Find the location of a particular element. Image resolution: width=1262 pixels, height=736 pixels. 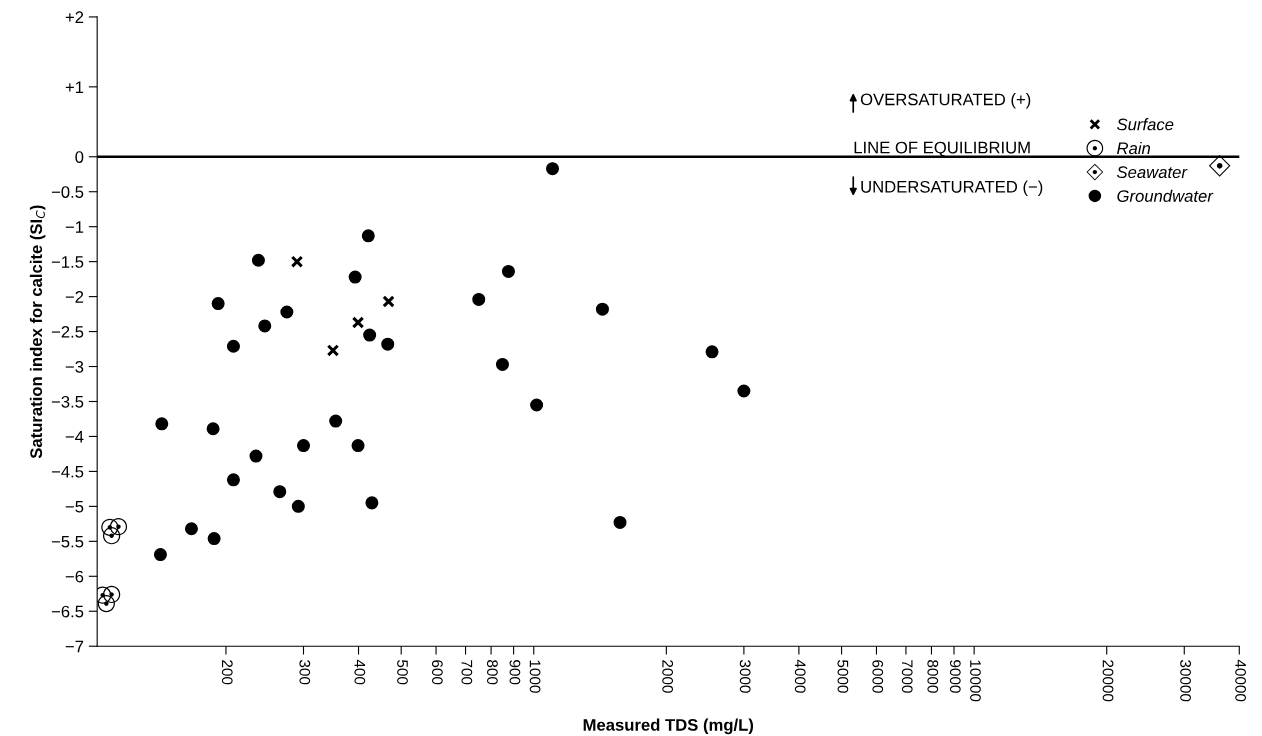

x-tick-label: 40000 is located at coordinates (1240, 680).